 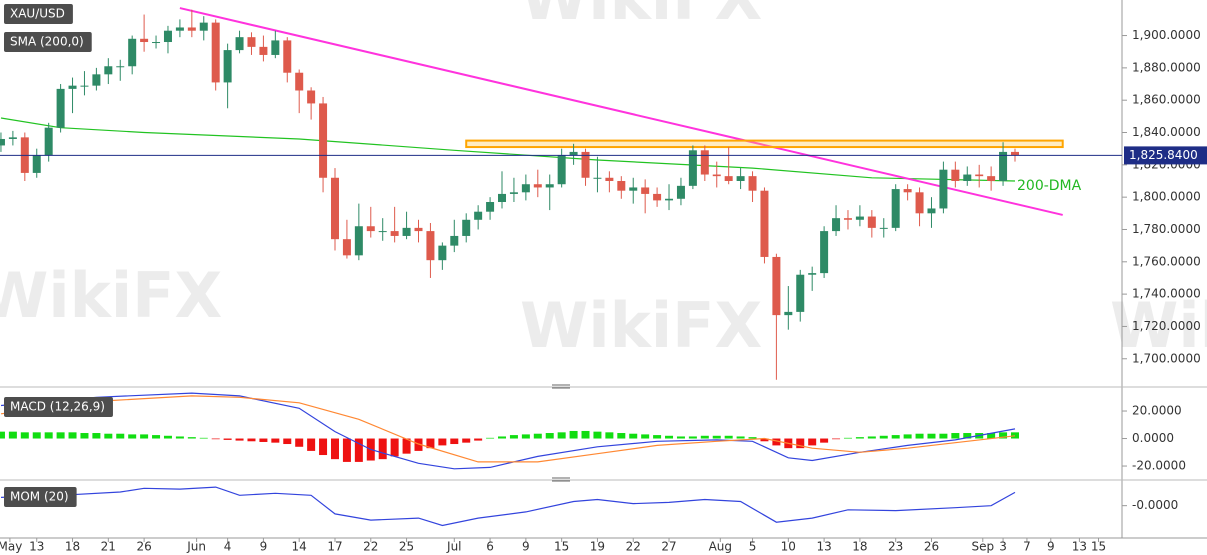 I want to click on y-tick-label: 1,700.0000, so click(x=1166, y=358).